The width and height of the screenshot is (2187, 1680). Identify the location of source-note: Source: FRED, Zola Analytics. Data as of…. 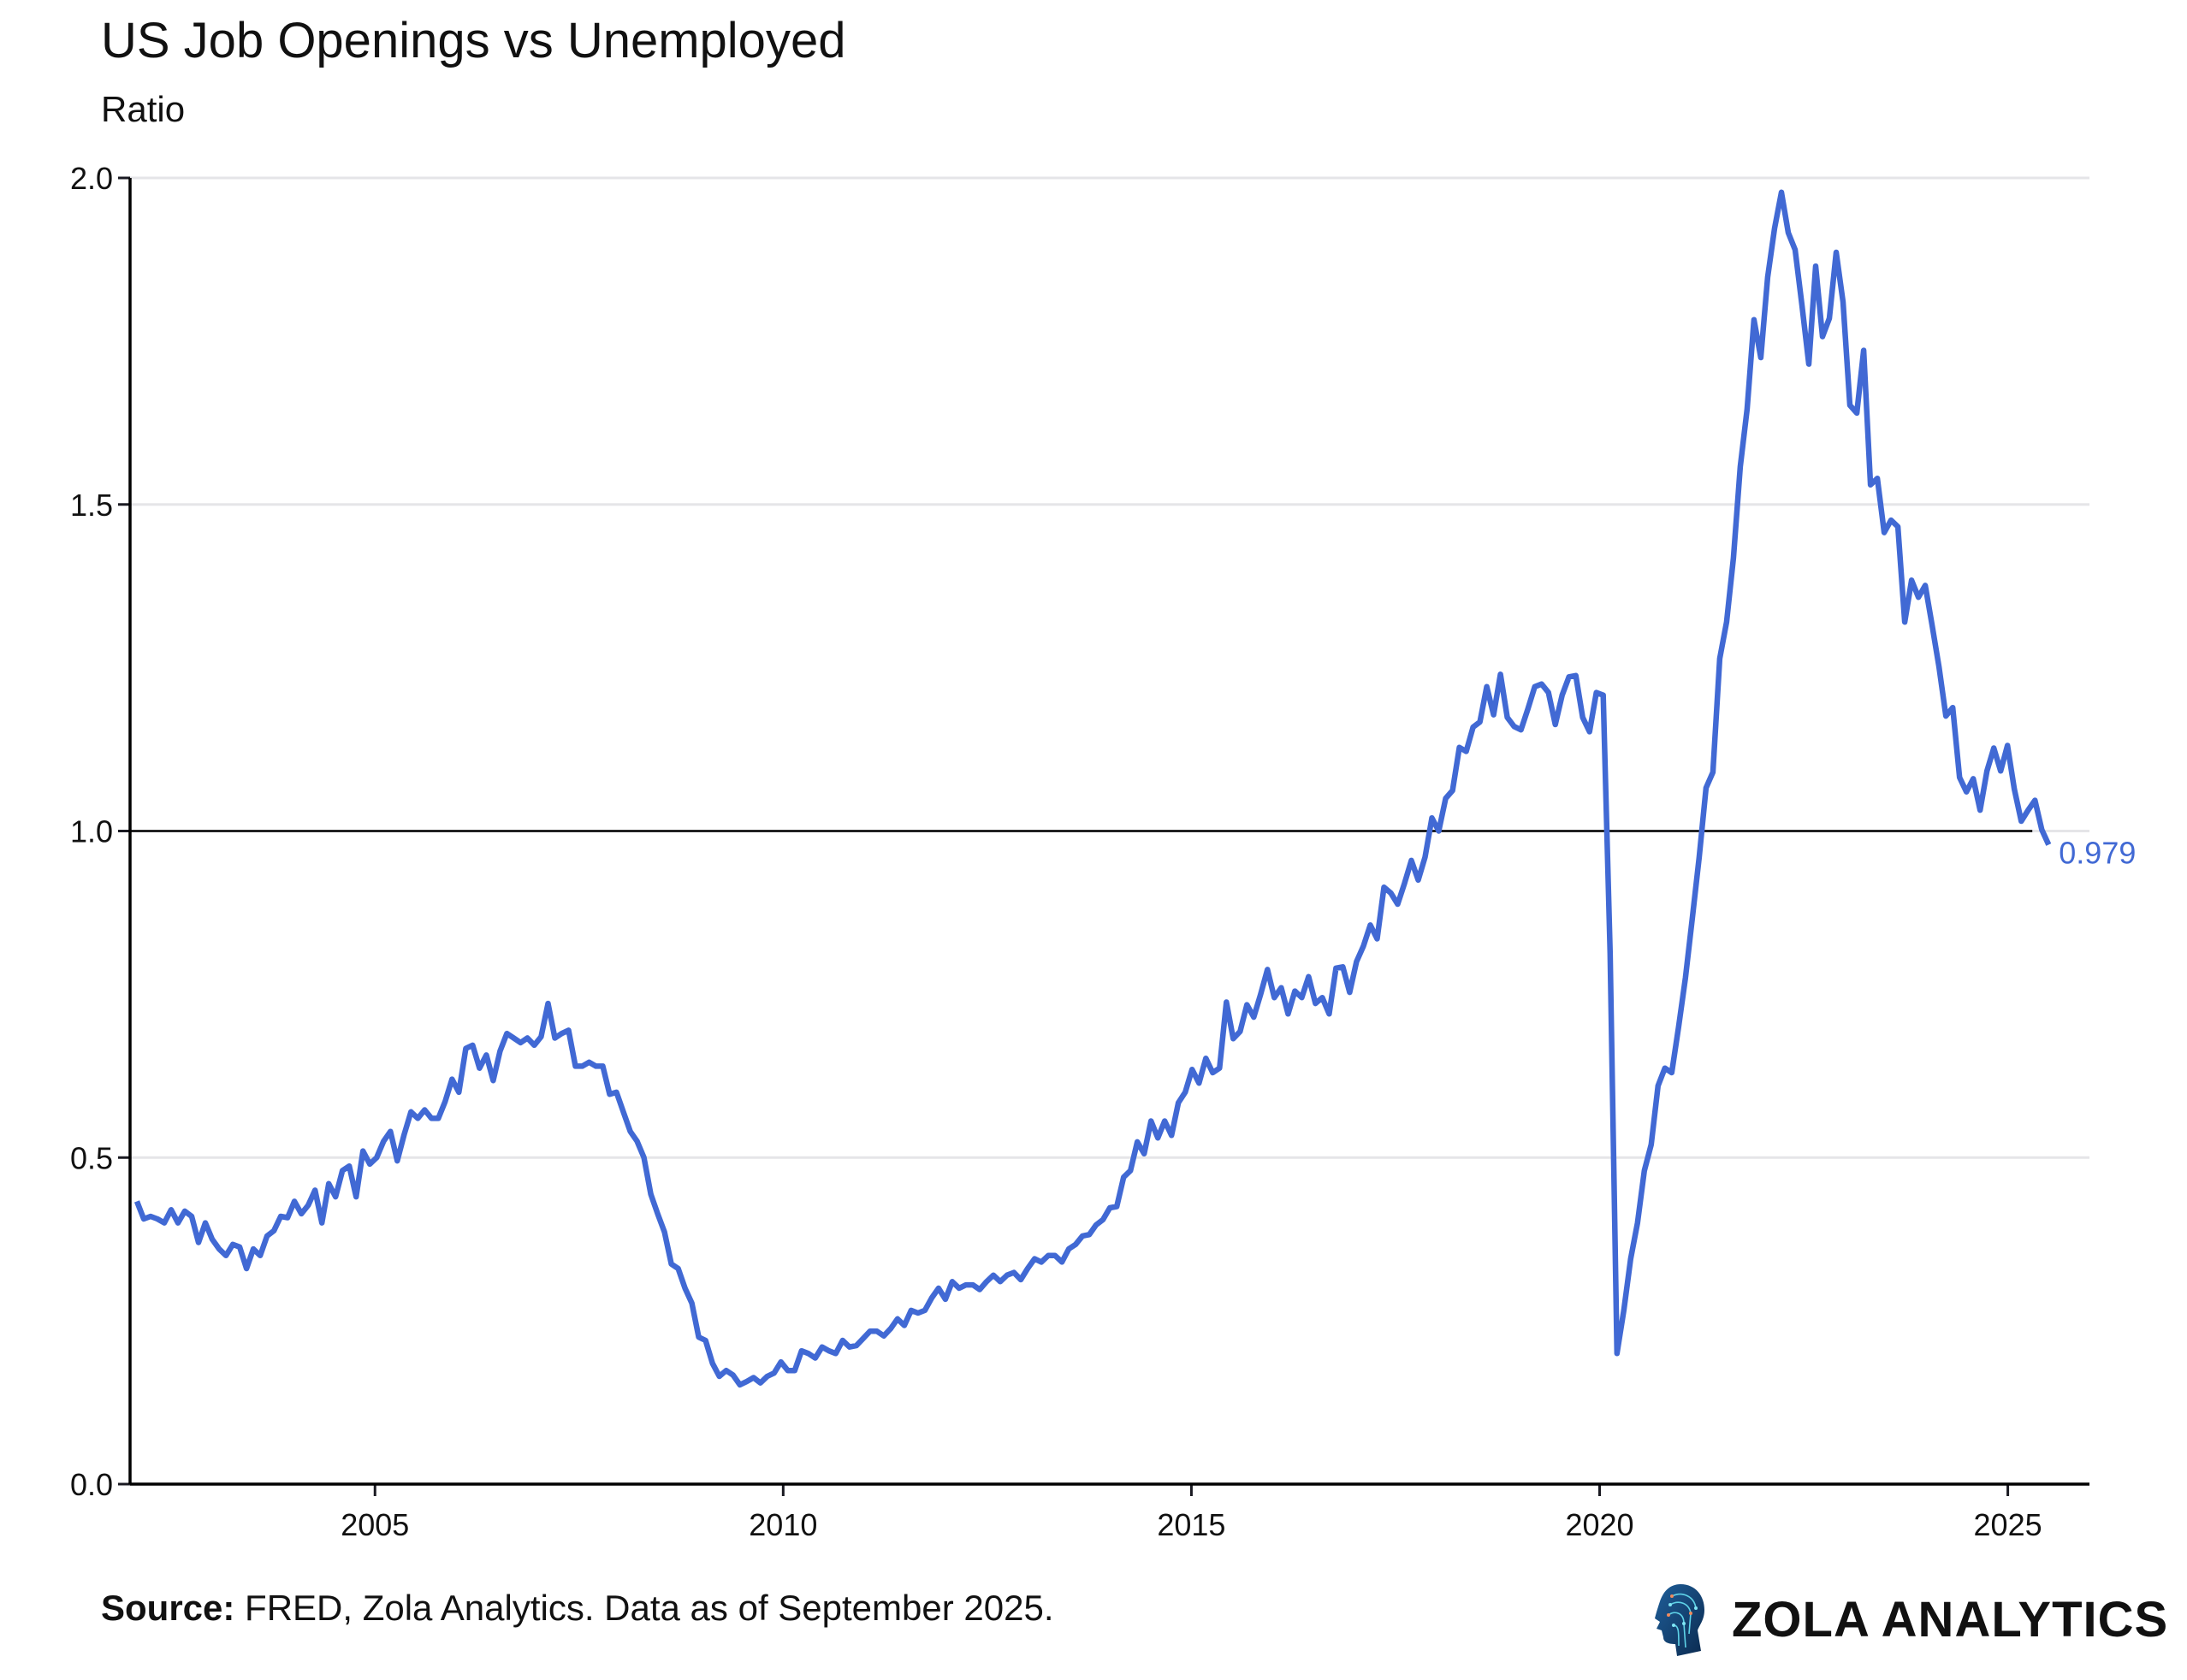
(577, 1609).